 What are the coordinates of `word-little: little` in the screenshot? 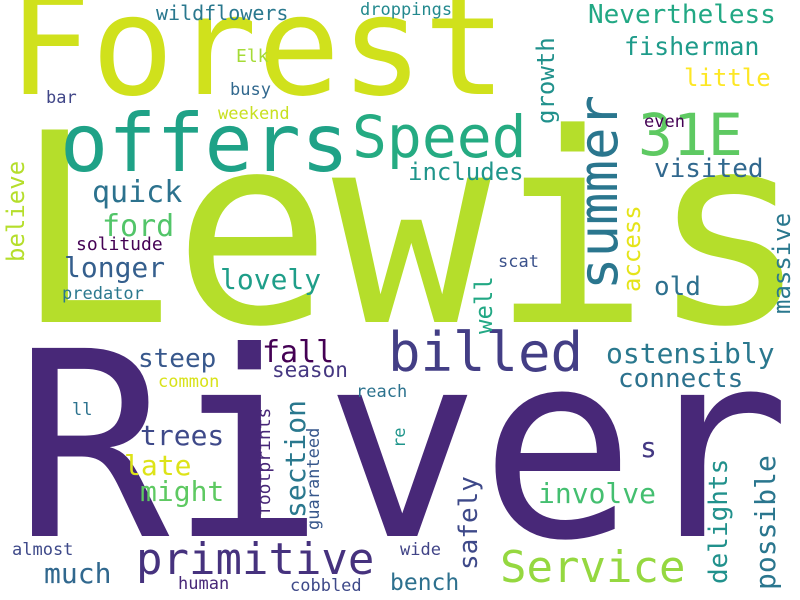 It's located at (727, 78).